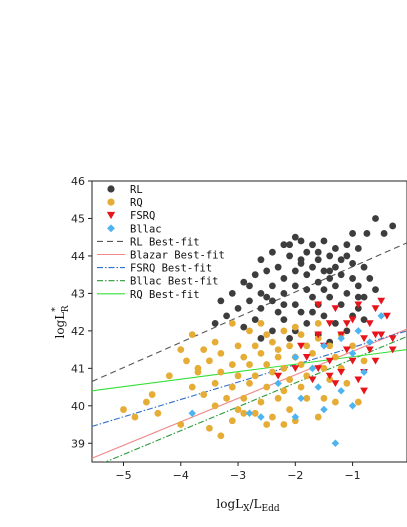 Image resolution: width=407 pixels, height=527 pixels. What do you see at coordinates (304, 280) in the screenshot?
I see `rl-series` at bounding box center [304, 280].